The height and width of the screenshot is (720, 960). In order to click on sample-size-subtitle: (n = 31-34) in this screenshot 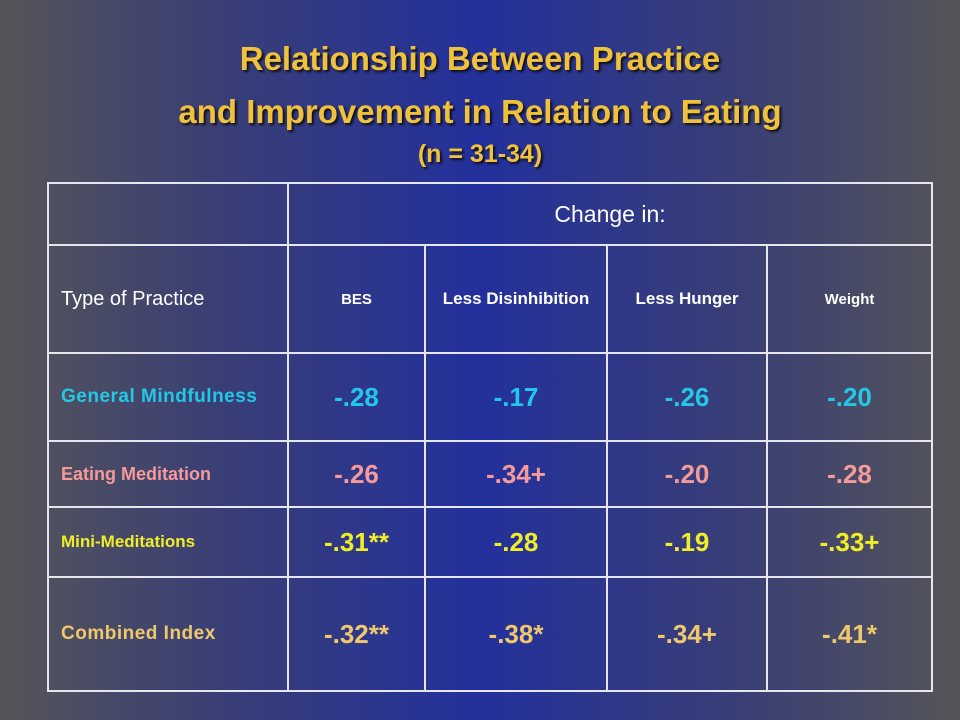, I will do `click(480, 154)`.